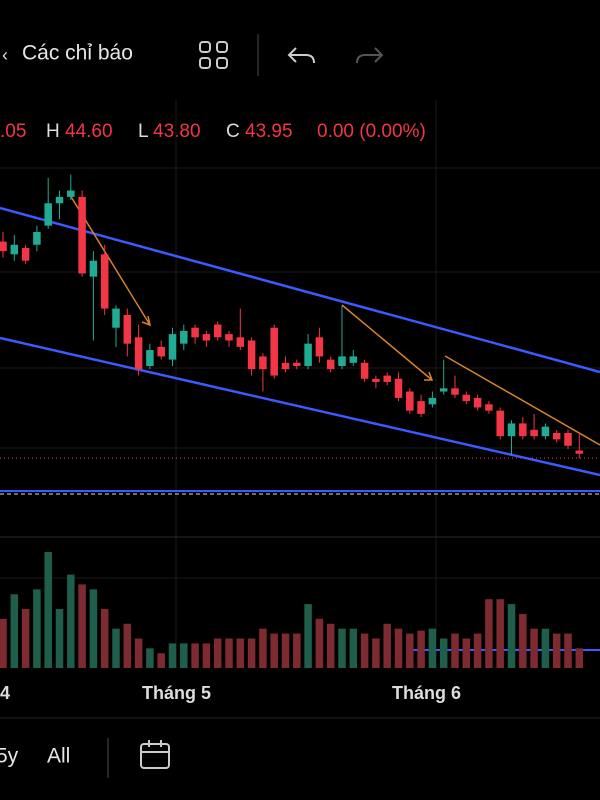  I want to click on toolbar-bg, so click(300, 50).